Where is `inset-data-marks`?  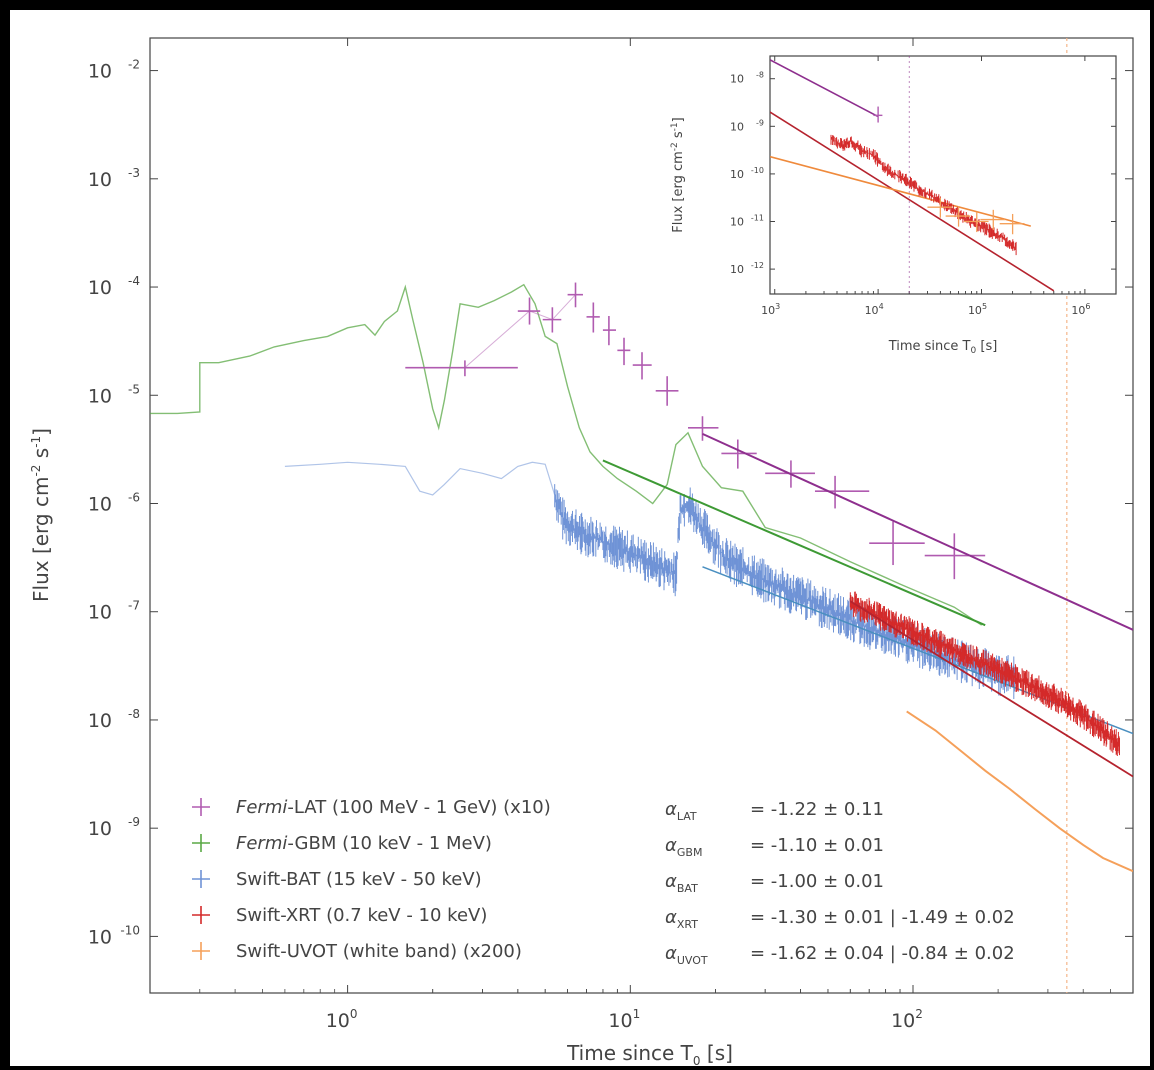
inset-data-marks is located at coordinates (912, 175).